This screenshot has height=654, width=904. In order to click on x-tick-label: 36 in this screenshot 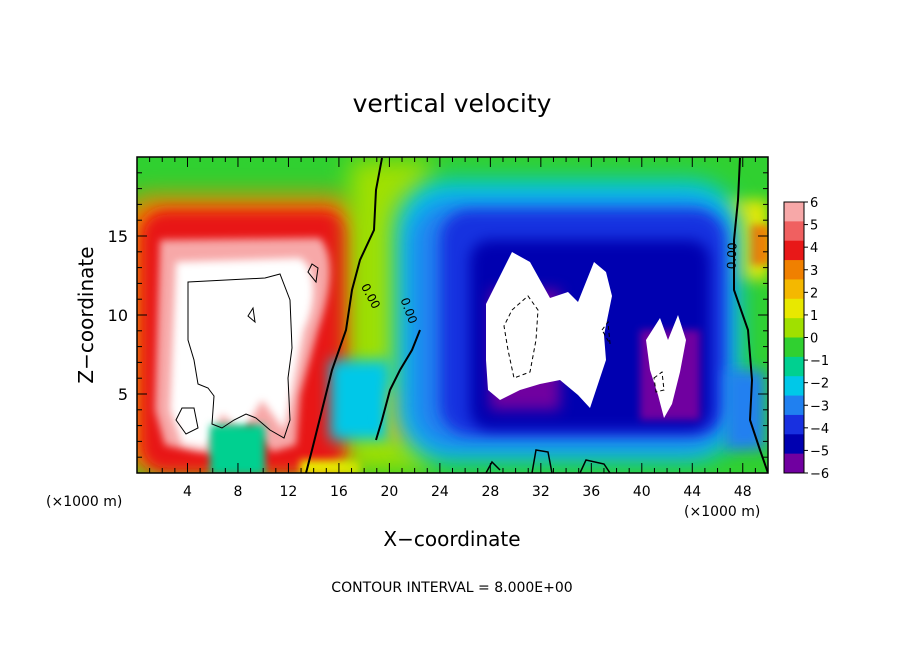, I will do `click(591, 492)`.